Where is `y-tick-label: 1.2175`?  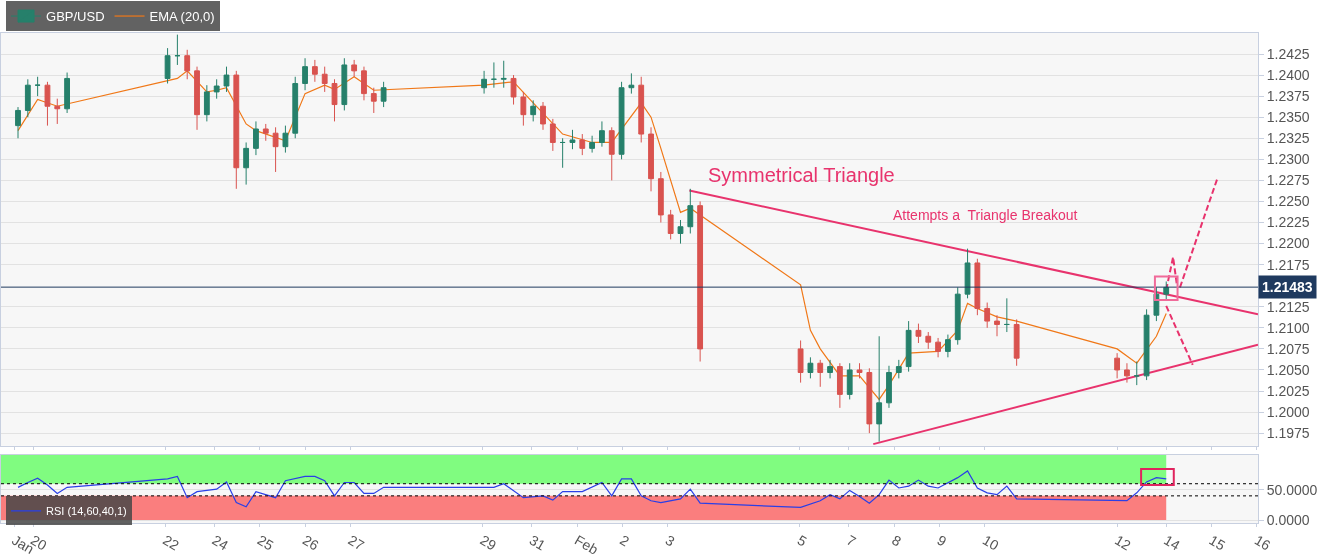
y-tick-label: 1.2175 is located at coordinates (1288, 264).